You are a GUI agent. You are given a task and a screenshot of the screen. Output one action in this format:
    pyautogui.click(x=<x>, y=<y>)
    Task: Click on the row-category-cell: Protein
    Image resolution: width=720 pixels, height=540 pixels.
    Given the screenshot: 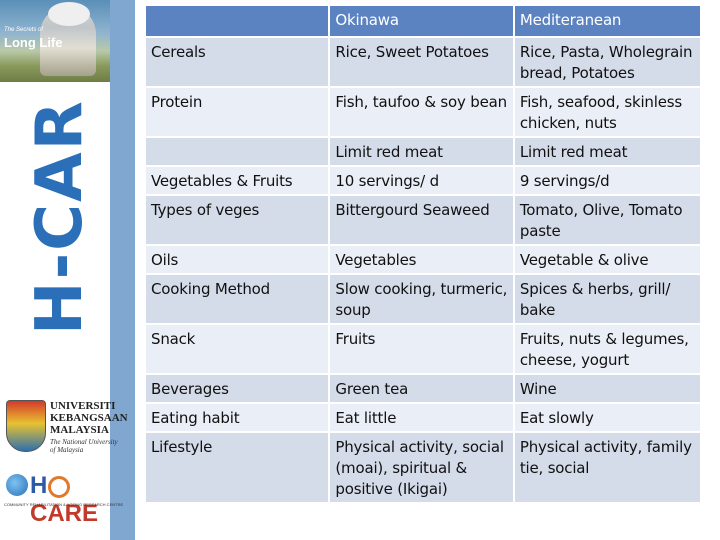 What is the action you would take?
    pyautogui.click(x=237, y=112)
    